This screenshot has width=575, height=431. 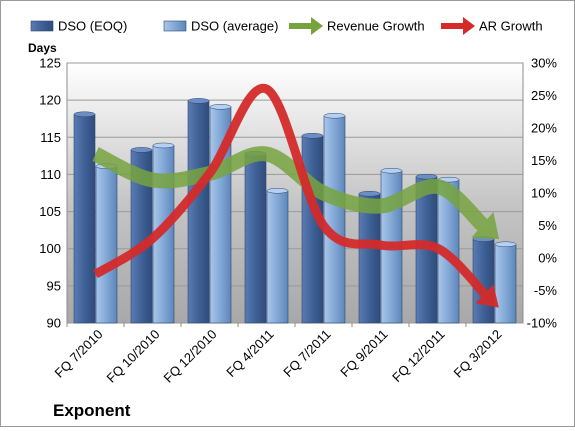 What do you see at coordinates (79, 354) in the screenshot?
I see `x-tick-label: FQ 7/2010` at bounding box center [79, 354].